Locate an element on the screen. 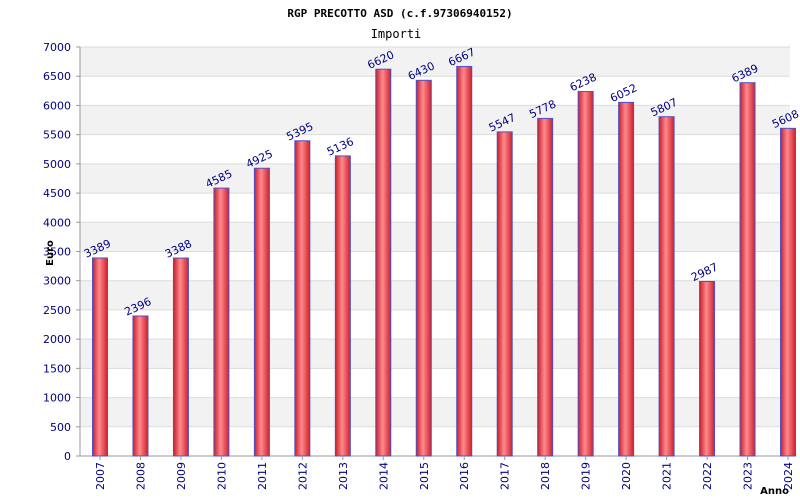 The height and width of the screenshot is (500, 800). y-tick-label: 6500 is located at coordinates (57, 76).